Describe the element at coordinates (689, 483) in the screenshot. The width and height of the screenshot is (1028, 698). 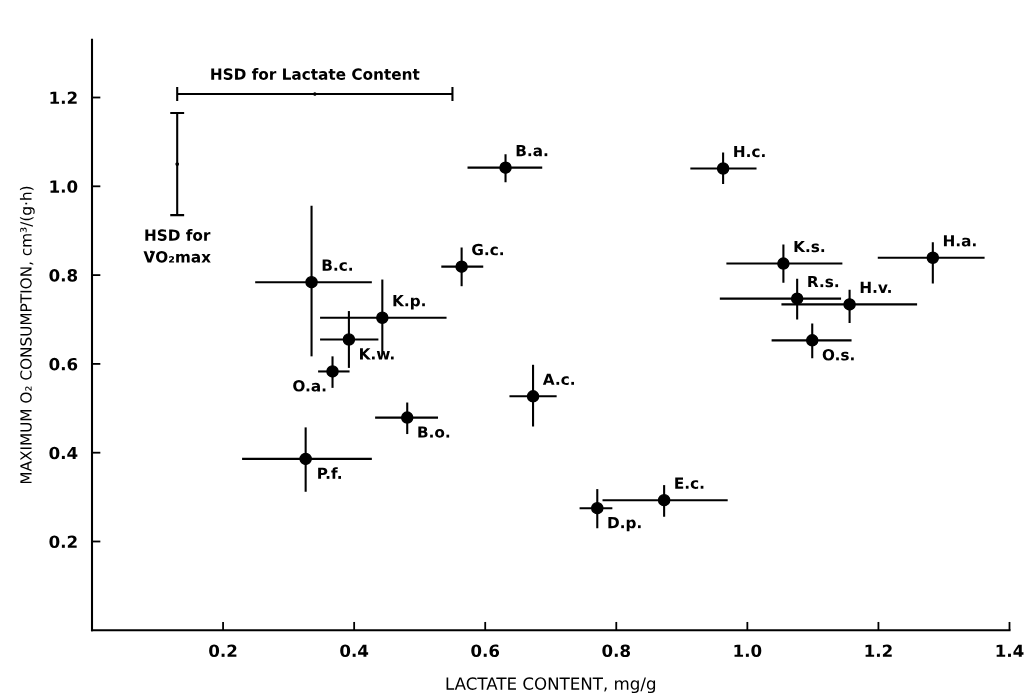
I see `annotation: E.c.` at that location.